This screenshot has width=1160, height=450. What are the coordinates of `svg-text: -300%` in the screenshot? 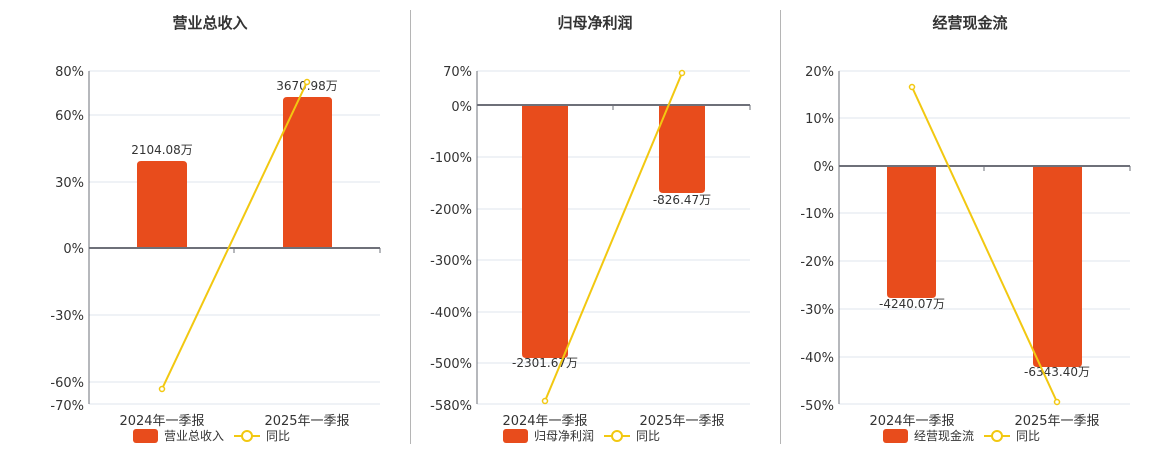 It's located at (451, 261).